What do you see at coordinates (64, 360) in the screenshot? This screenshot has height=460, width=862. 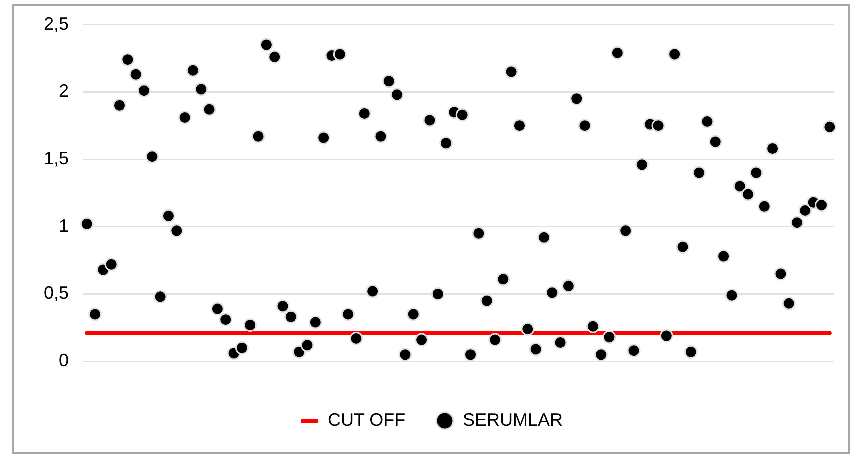 I see `y-tick-label: 0` at bounding box center [64, 360].